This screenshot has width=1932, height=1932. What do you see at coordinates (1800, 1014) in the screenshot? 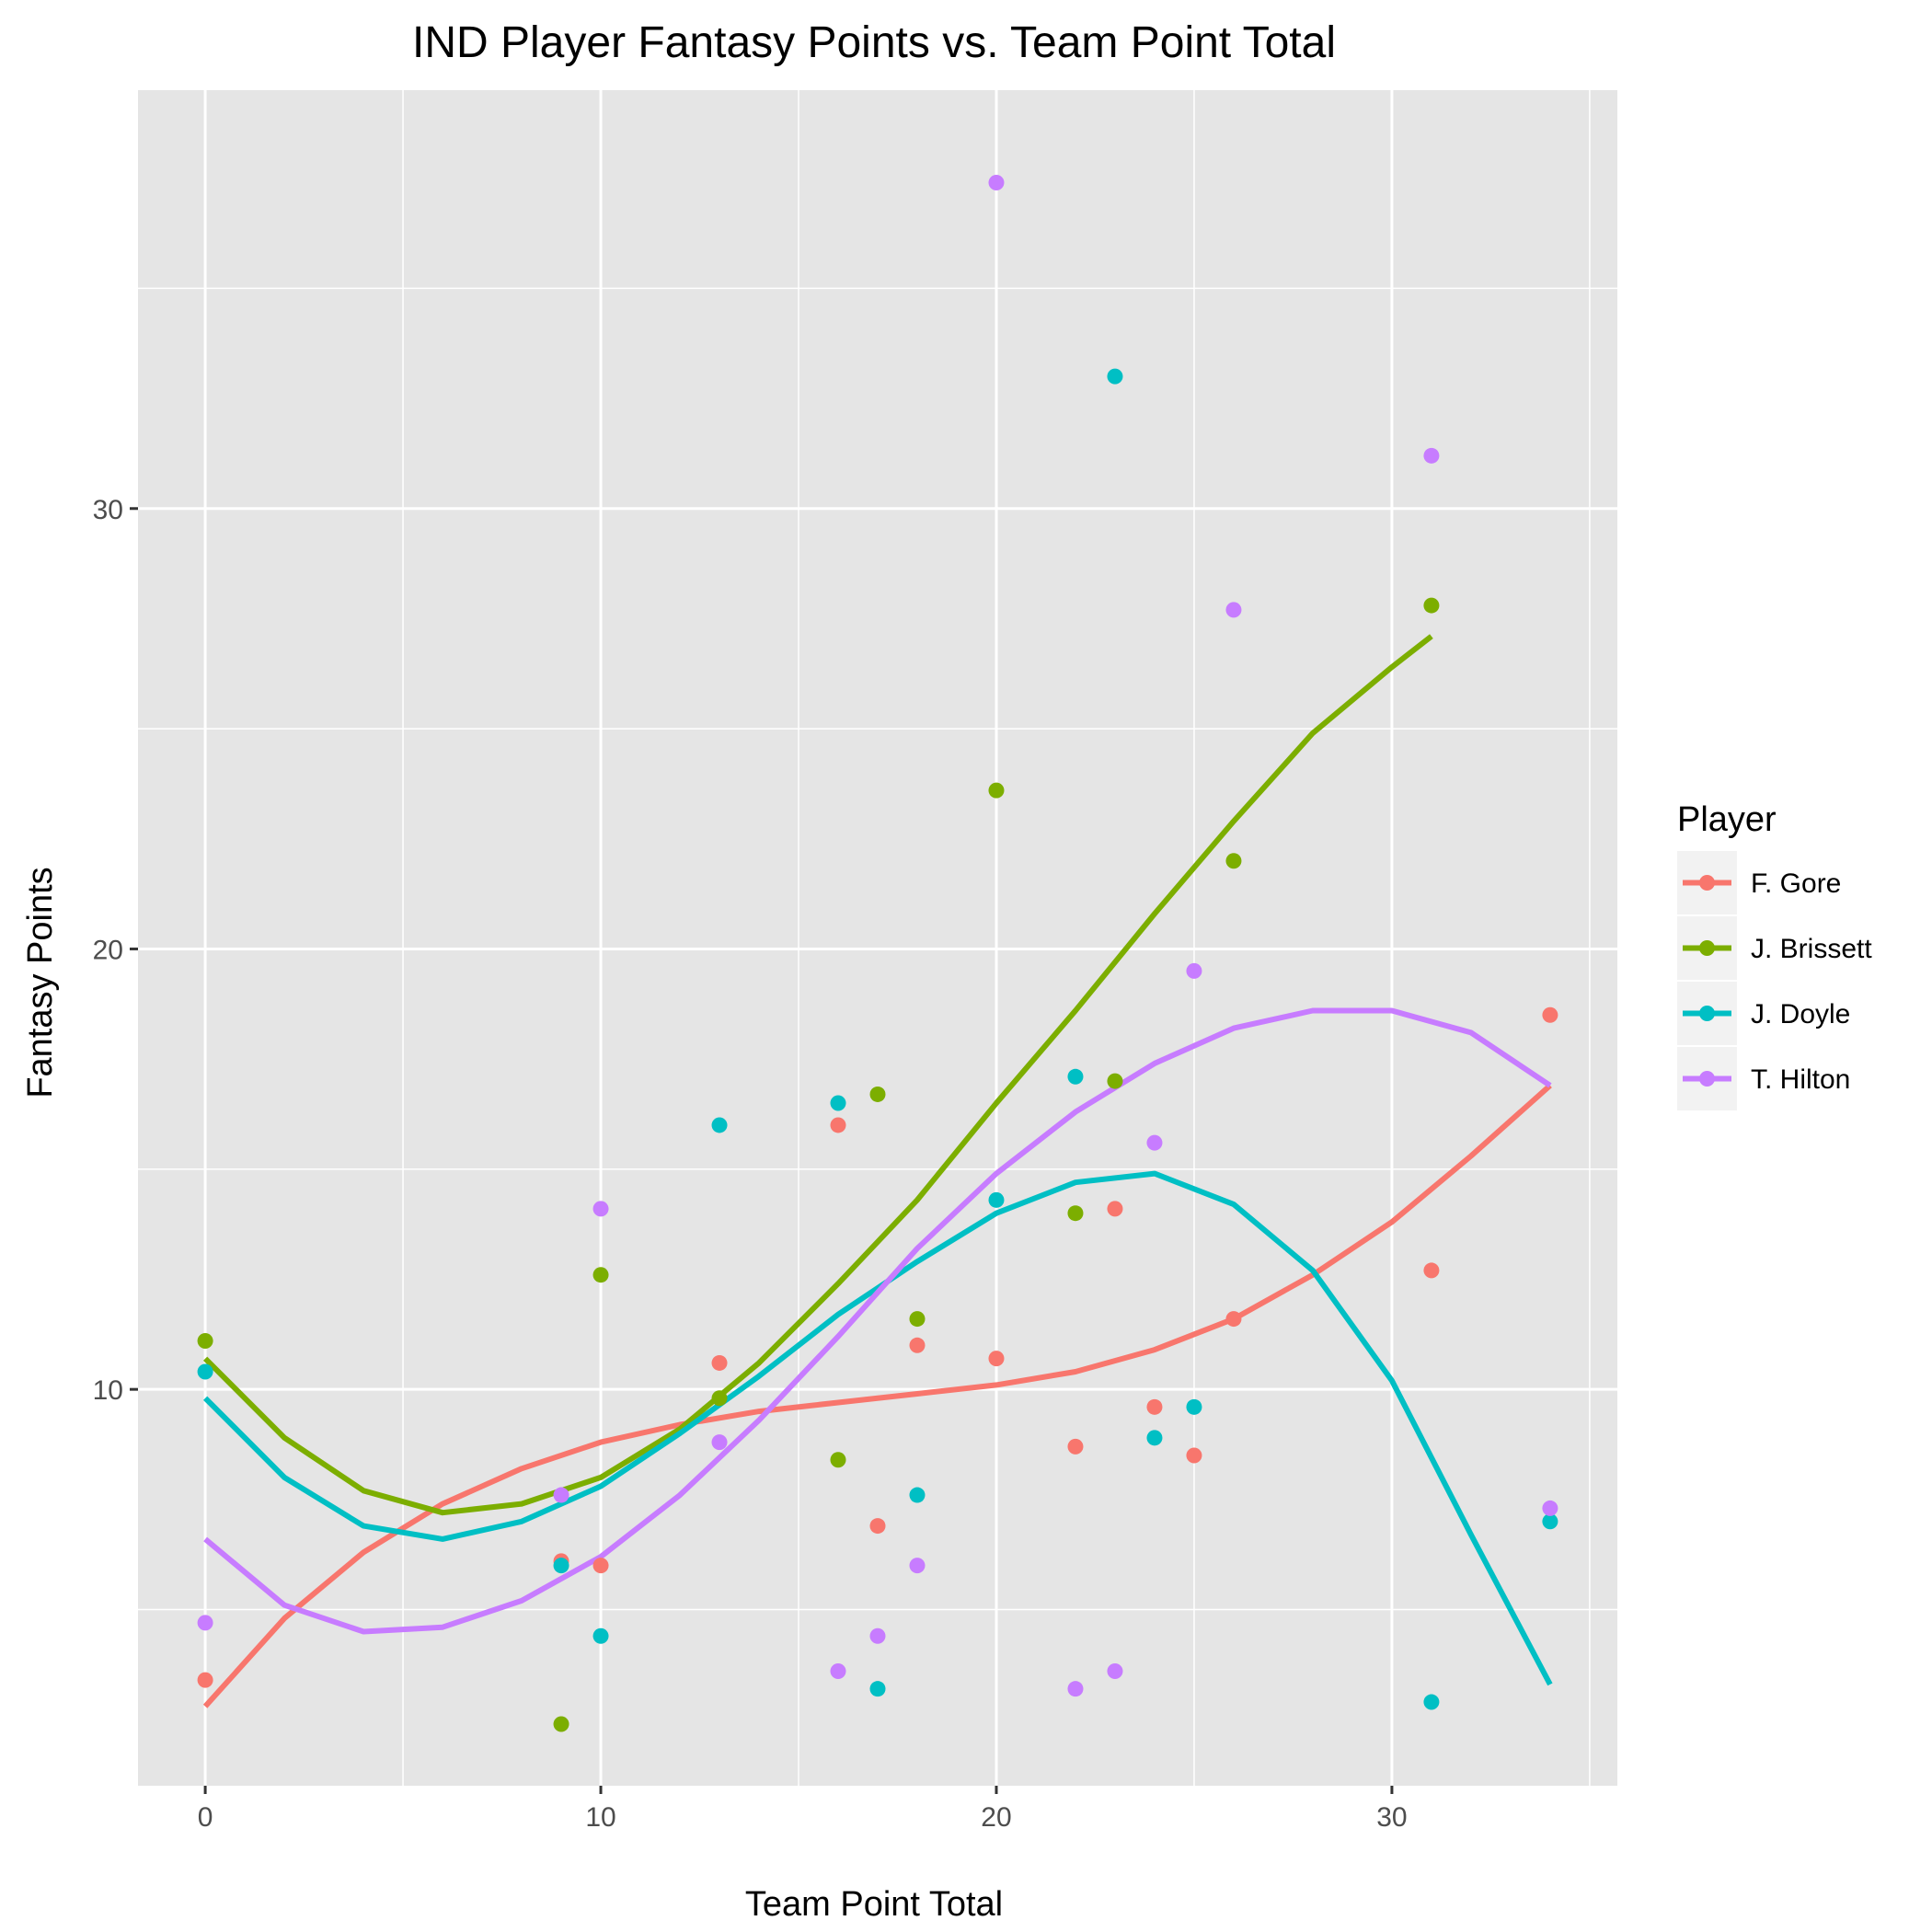
I see `legend-label: J. Doyle` at bounding box center [1800, 1014].